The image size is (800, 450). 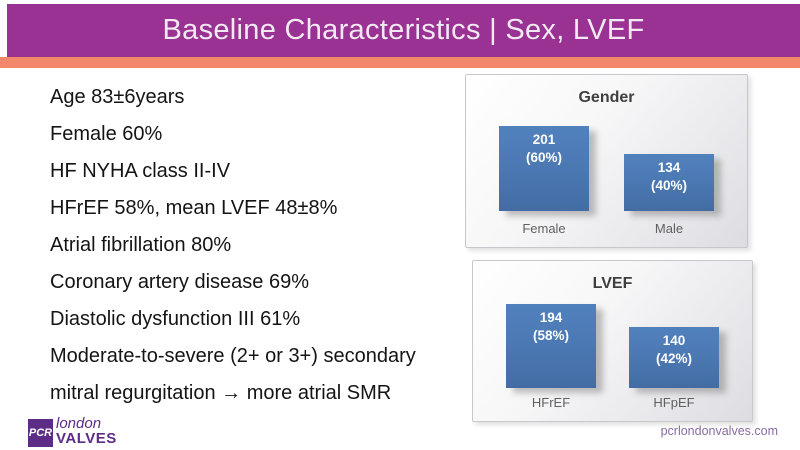 I want to click on bar-male: 134 (40%), so click(x=669, y=182).